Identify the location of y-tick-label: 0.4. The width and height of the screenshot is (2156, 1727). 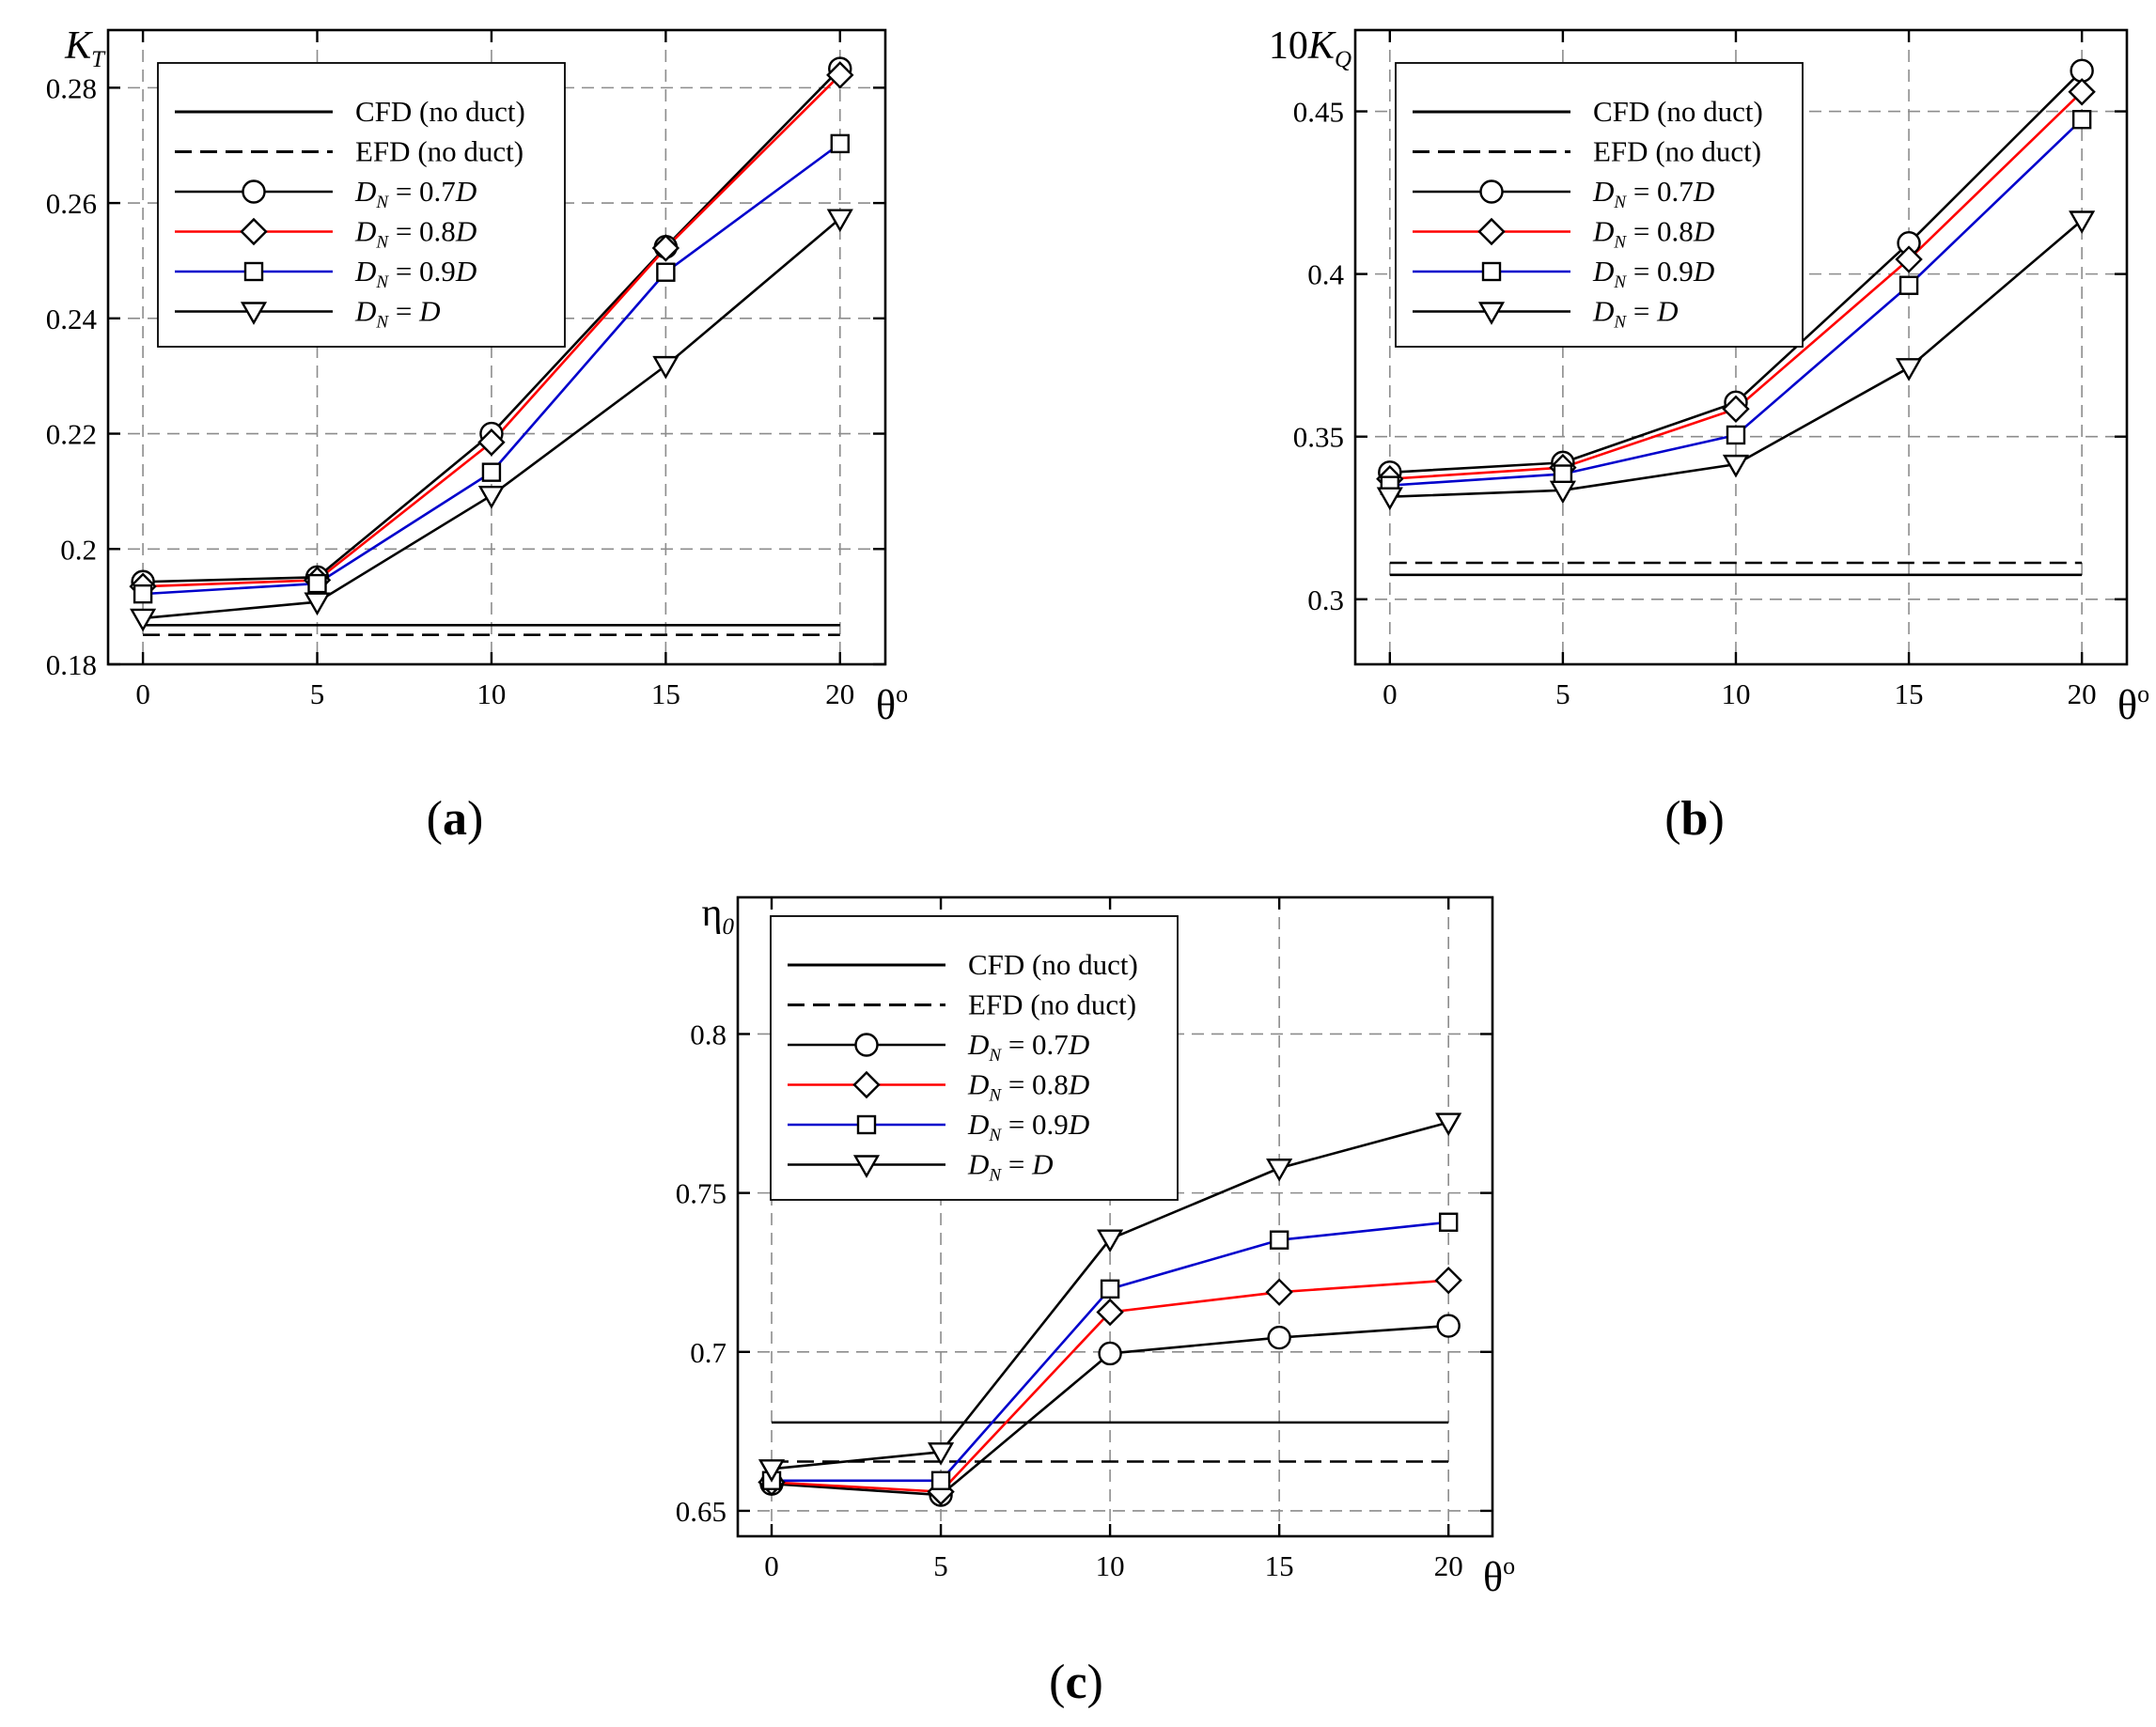
(1326, 274).